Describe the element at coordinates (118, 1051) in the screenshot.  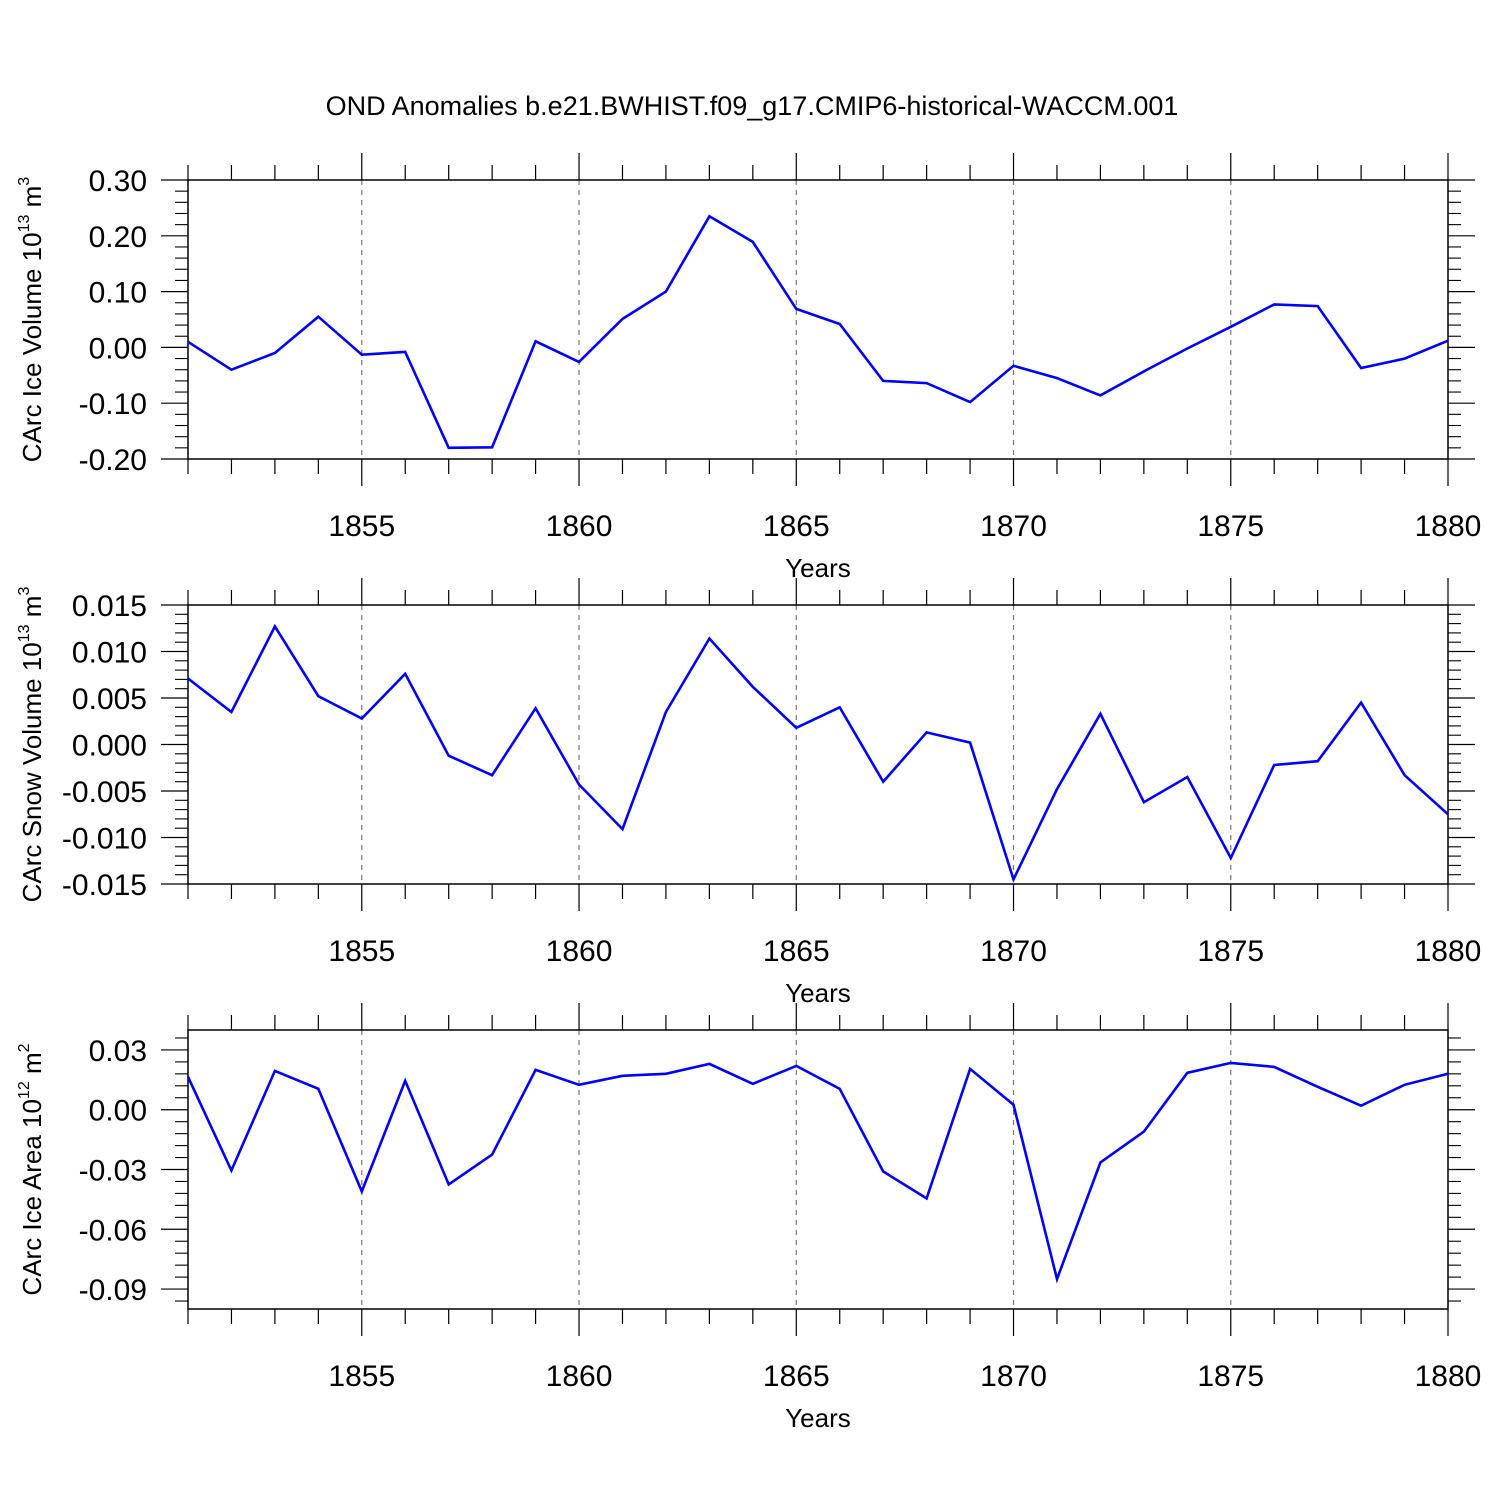
I see `y-tick-label: 0.03` at that location.